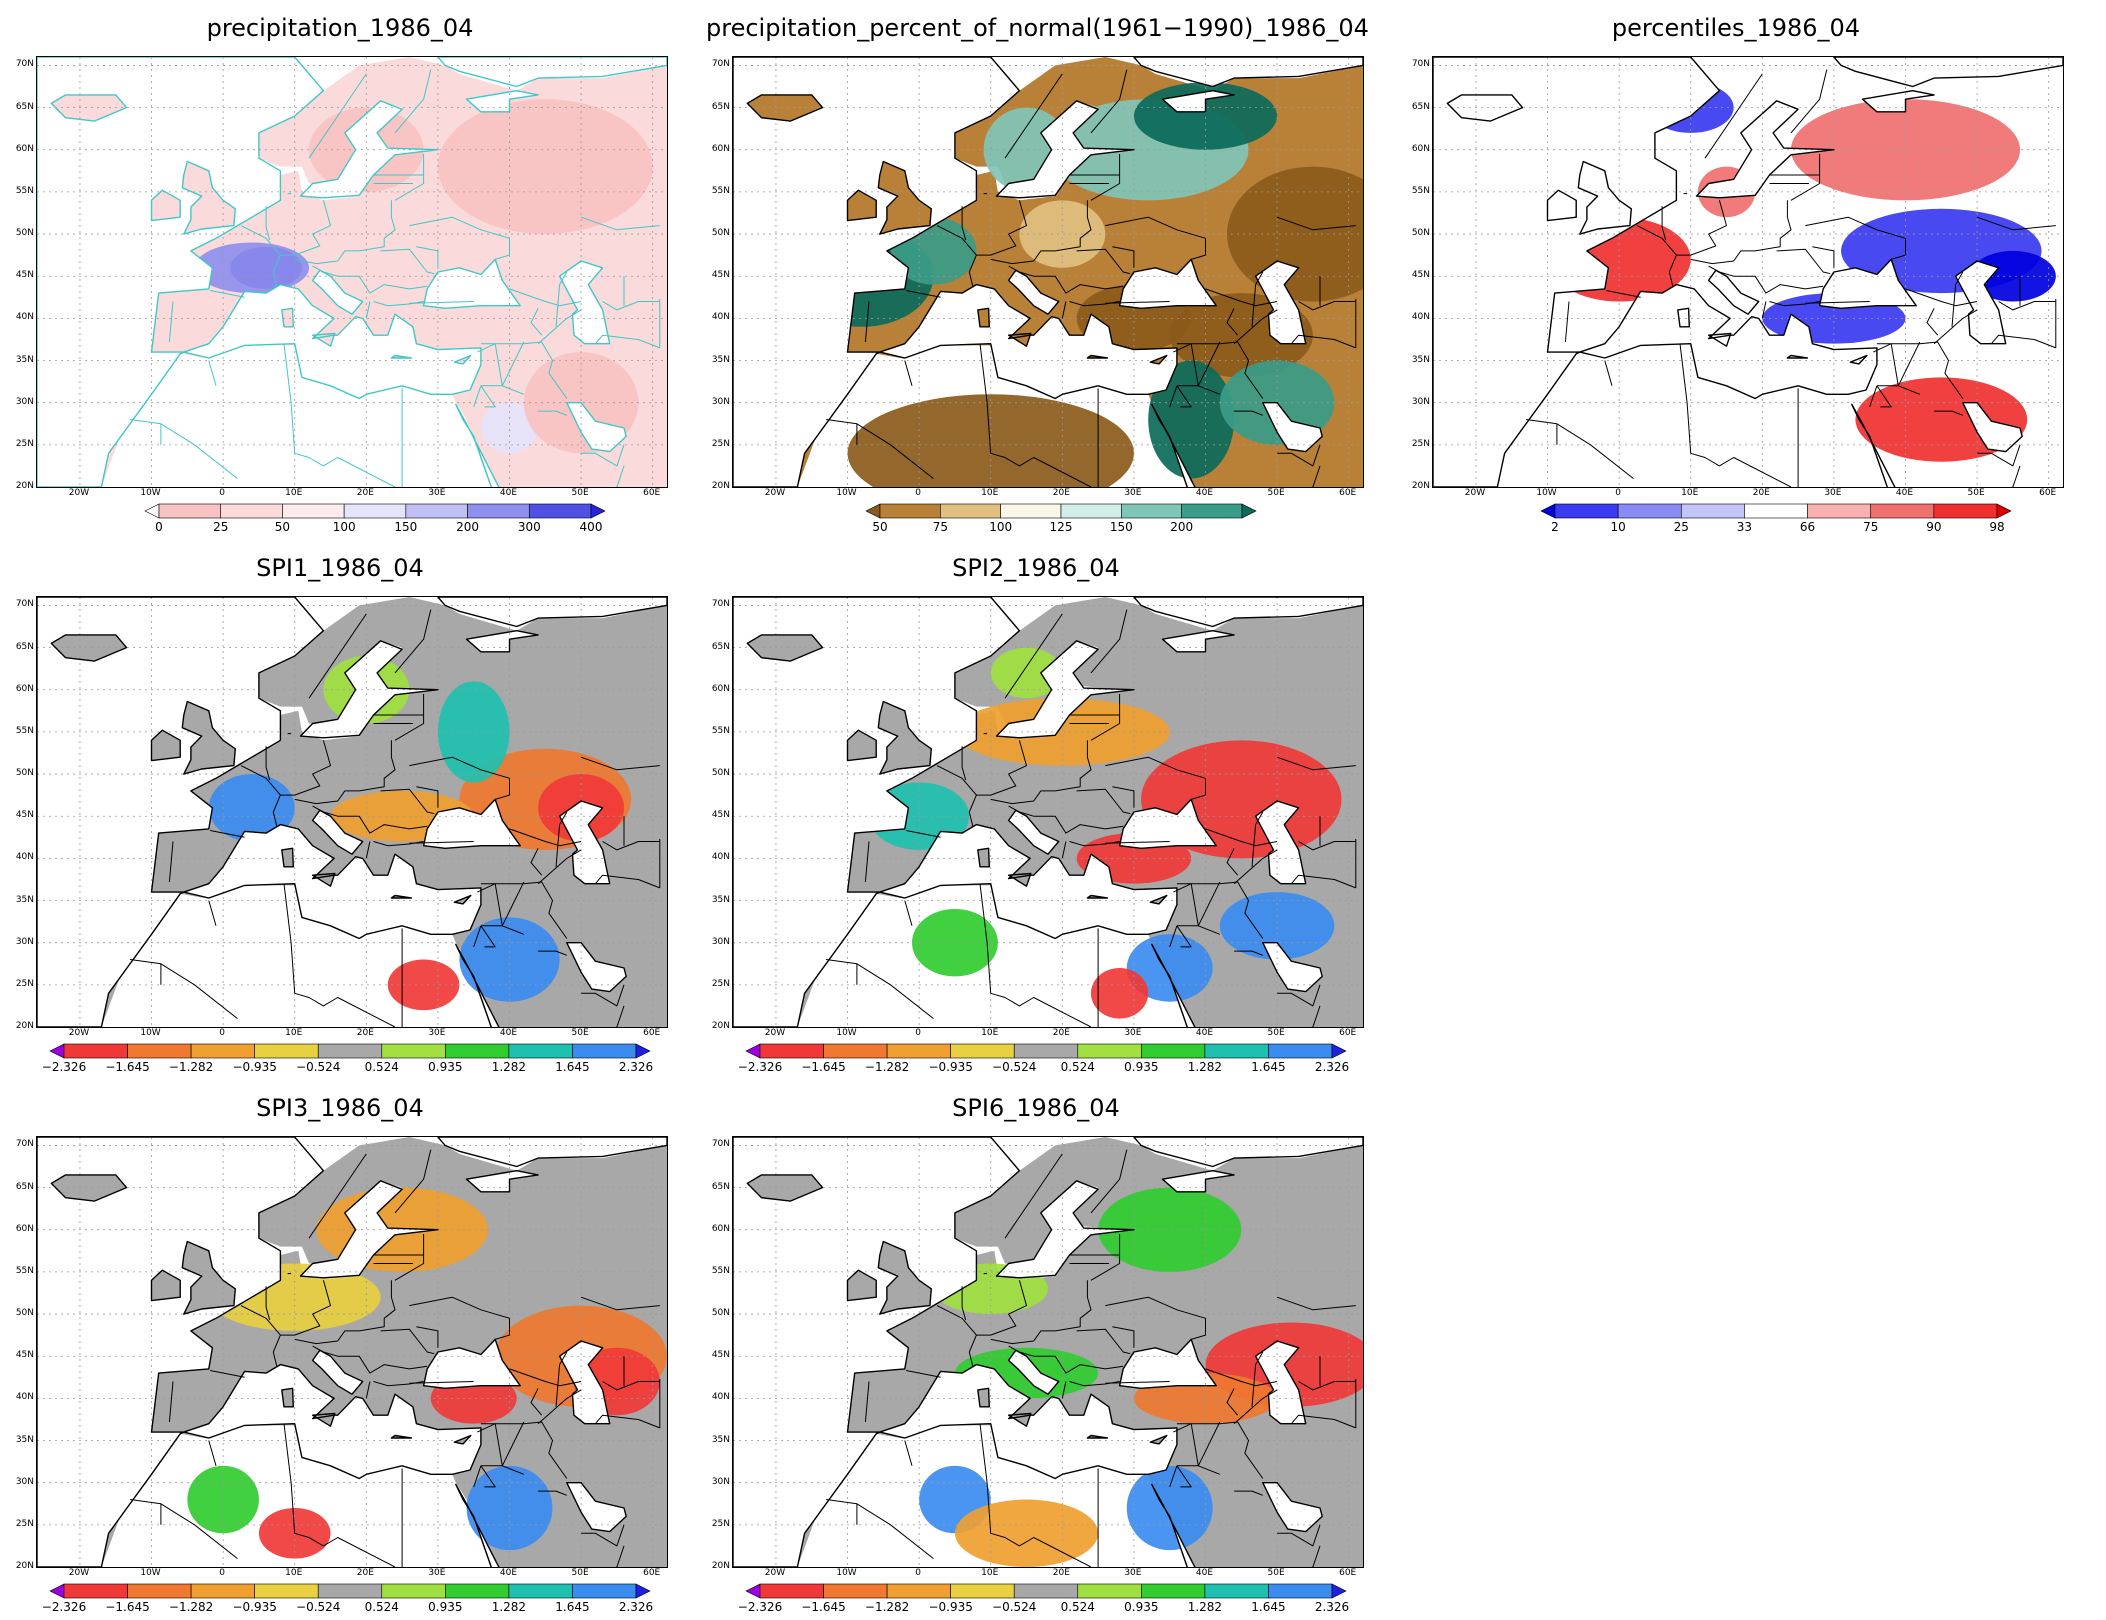  I want to click on colorbar-tick-label: 66, so click(1807, 527).